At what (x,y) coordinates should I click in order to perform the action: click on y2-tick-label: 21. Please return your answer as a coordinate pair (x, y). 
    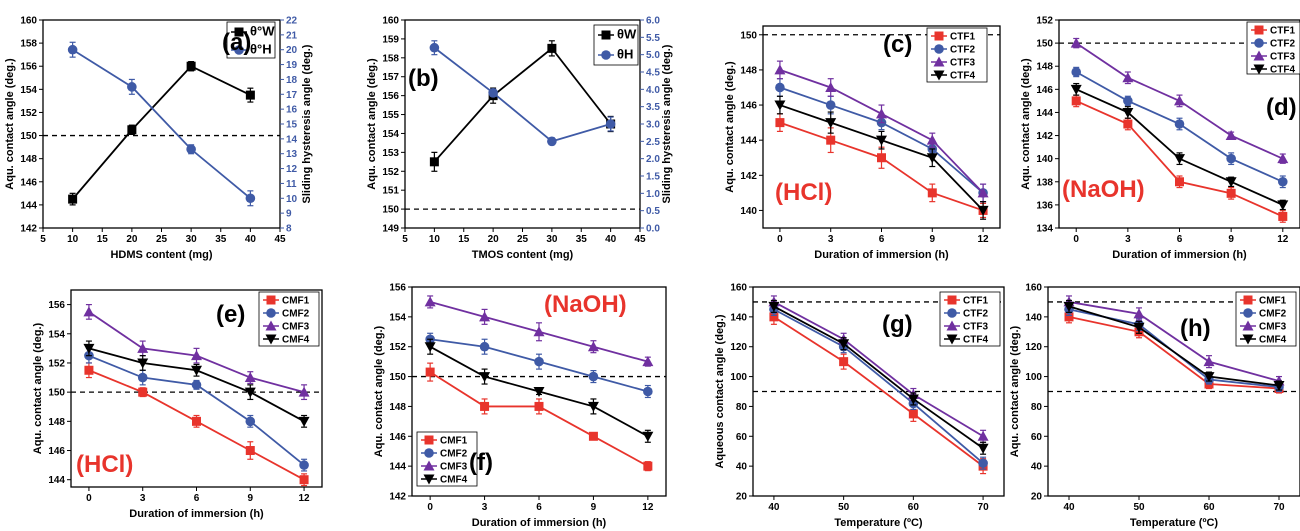
    Looking at the image, I should click on (292, 35).